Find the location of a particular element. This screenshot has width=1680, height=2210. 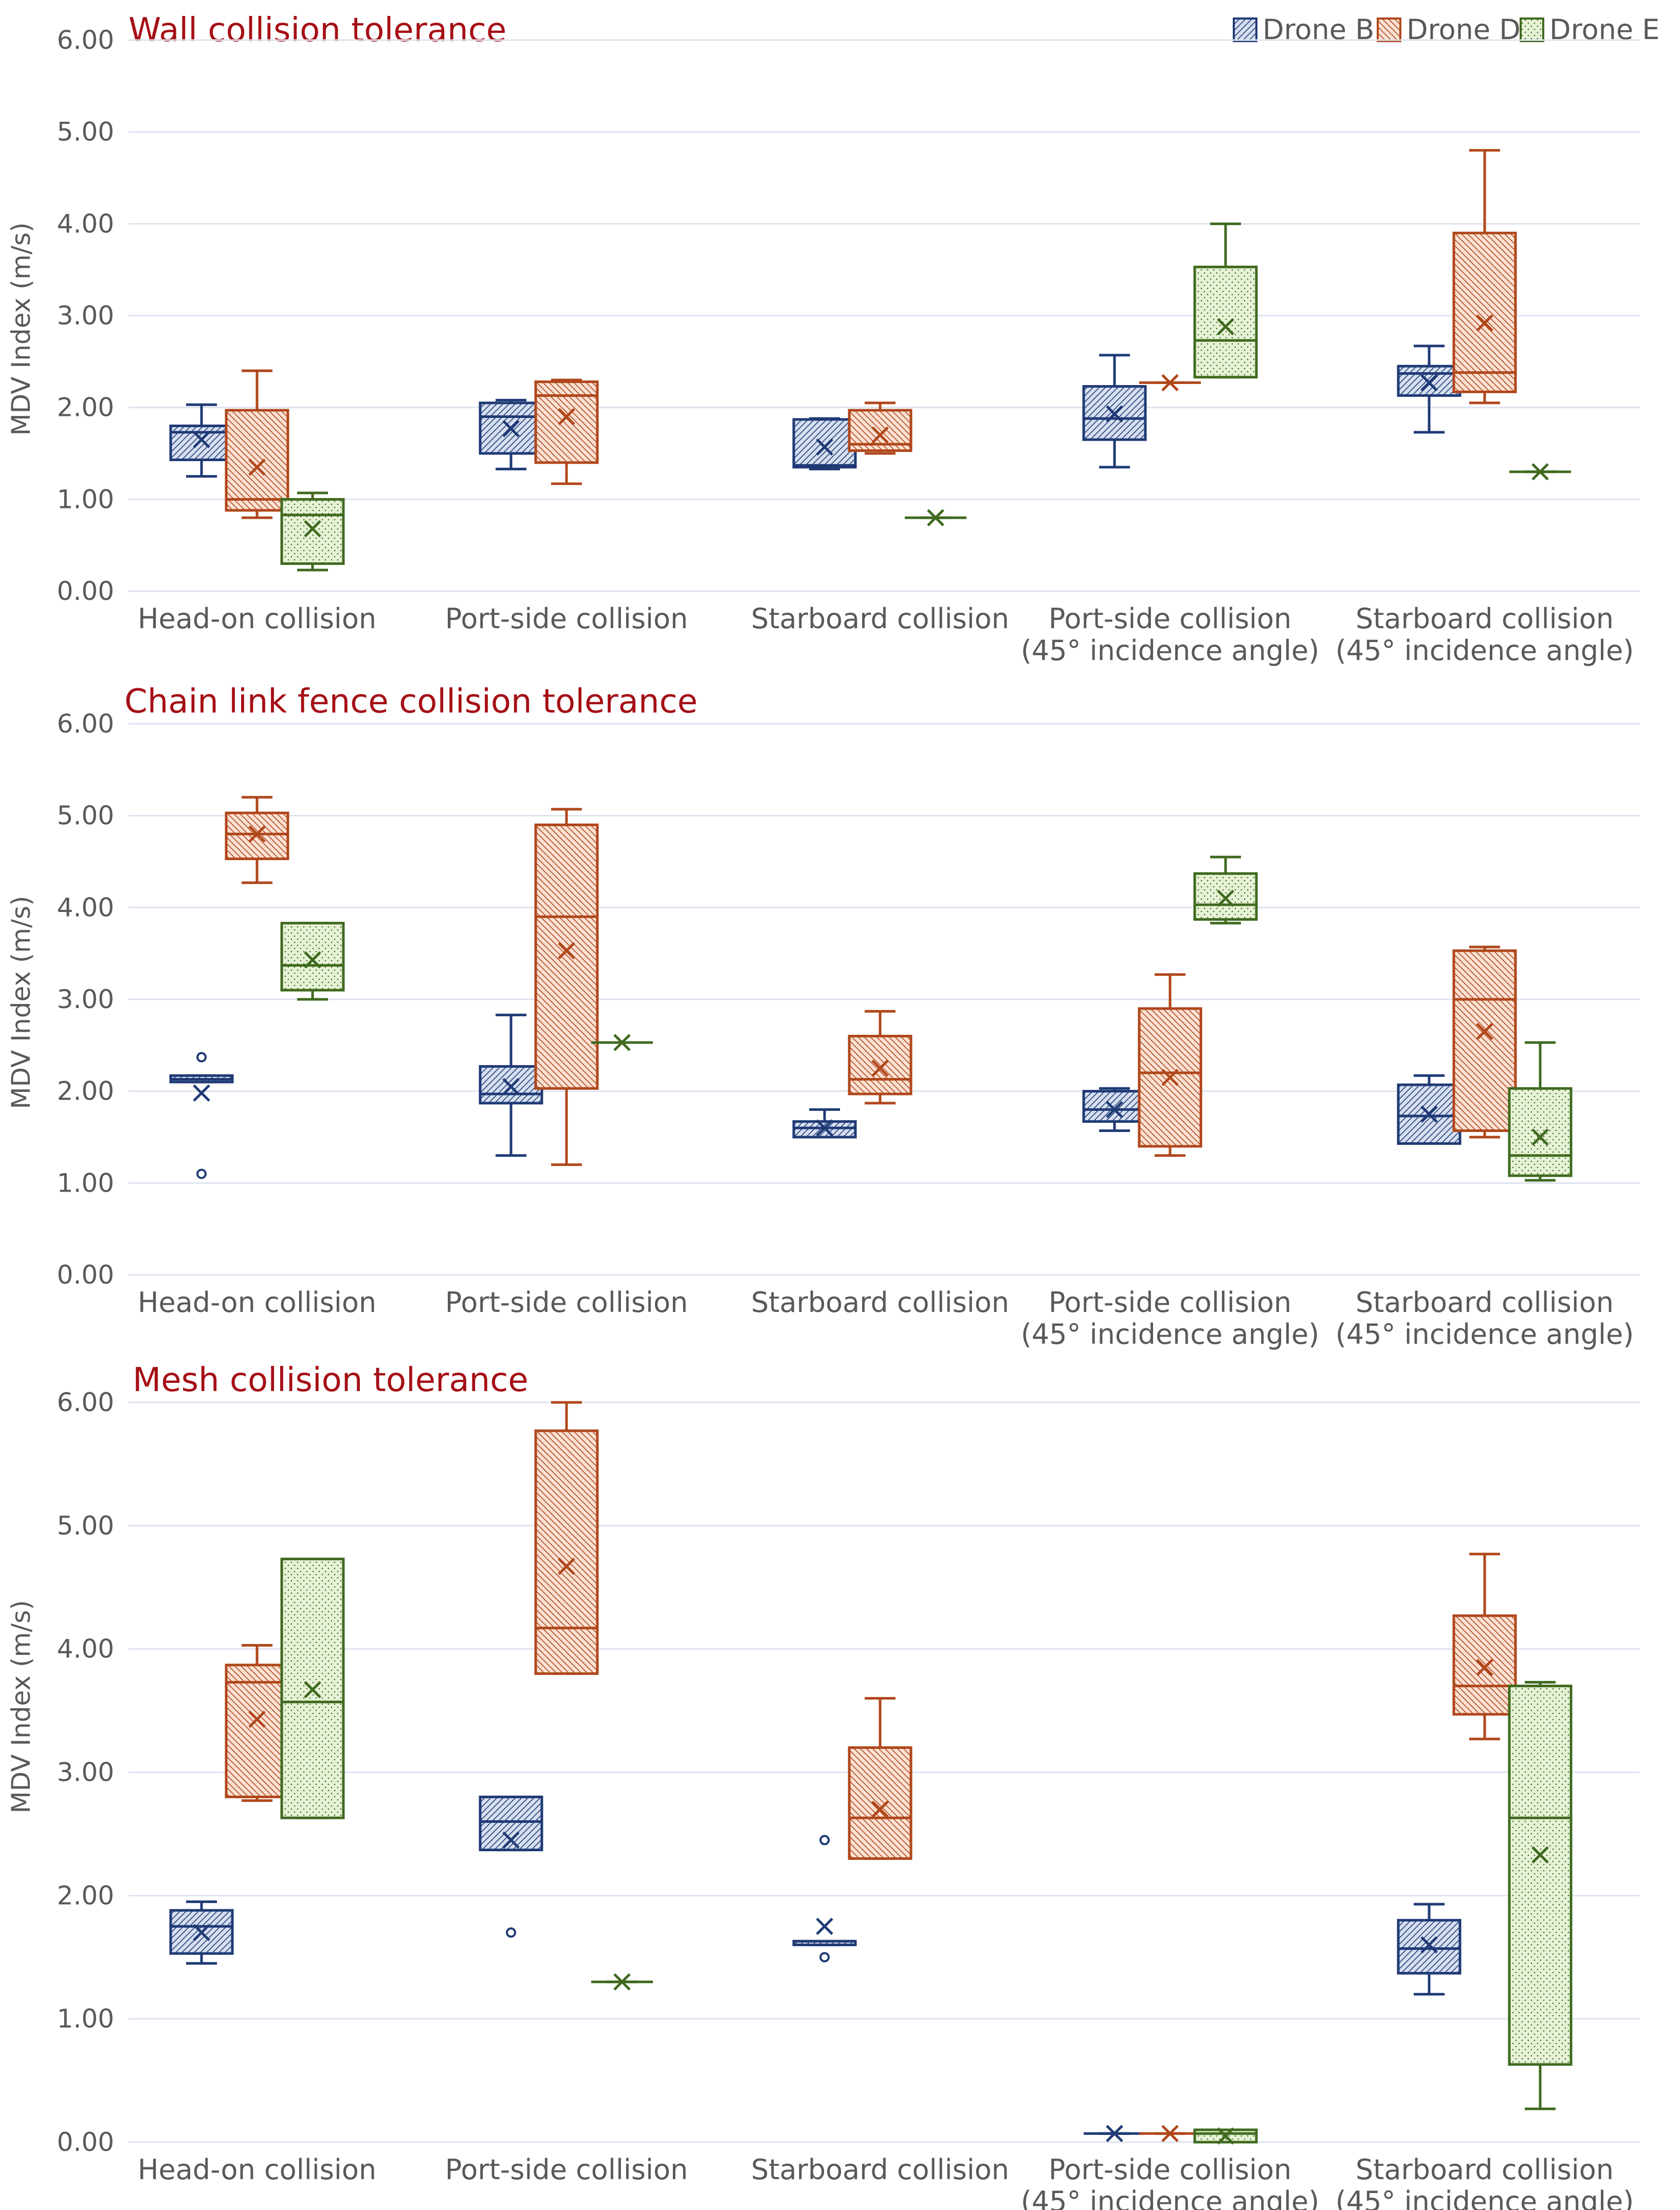

box-drone-e-port-side-collision is located at coordinates (622, 1981).